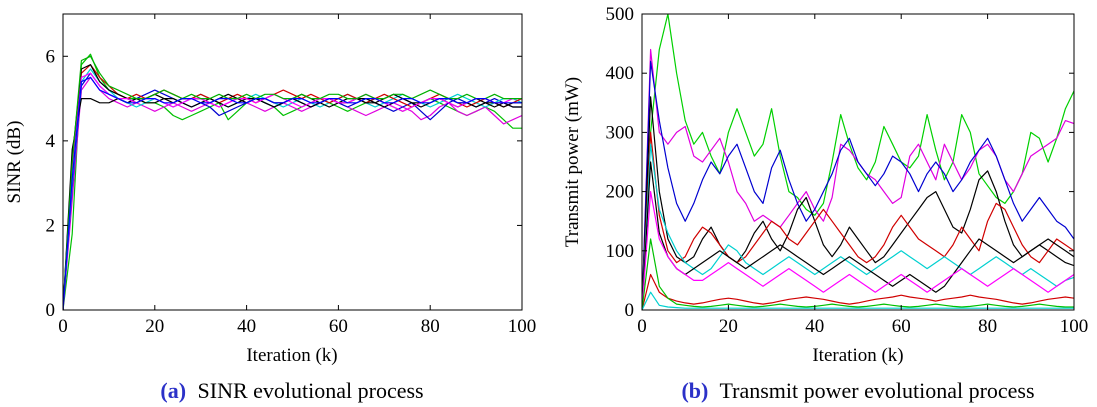  What do you see at coordinates (522, 326) in the screenshot?
I see `sinr-x-tick-label: 100` at bounding box center [522, 326].